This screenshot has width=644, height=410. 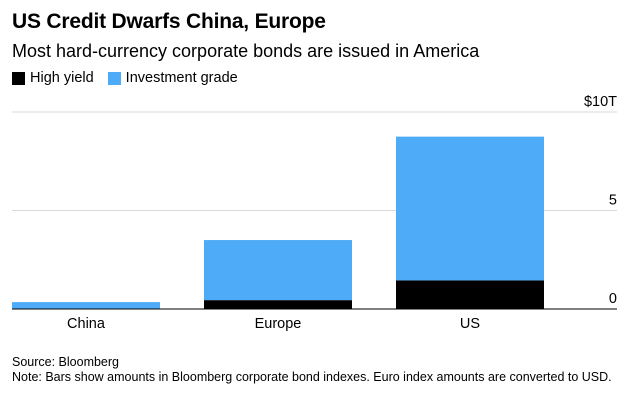 What do you see at coordinates (181, 78) in the screenshot?
I see `legend-label-investment-grade: Investment grade` at bounding box center [181, 78].